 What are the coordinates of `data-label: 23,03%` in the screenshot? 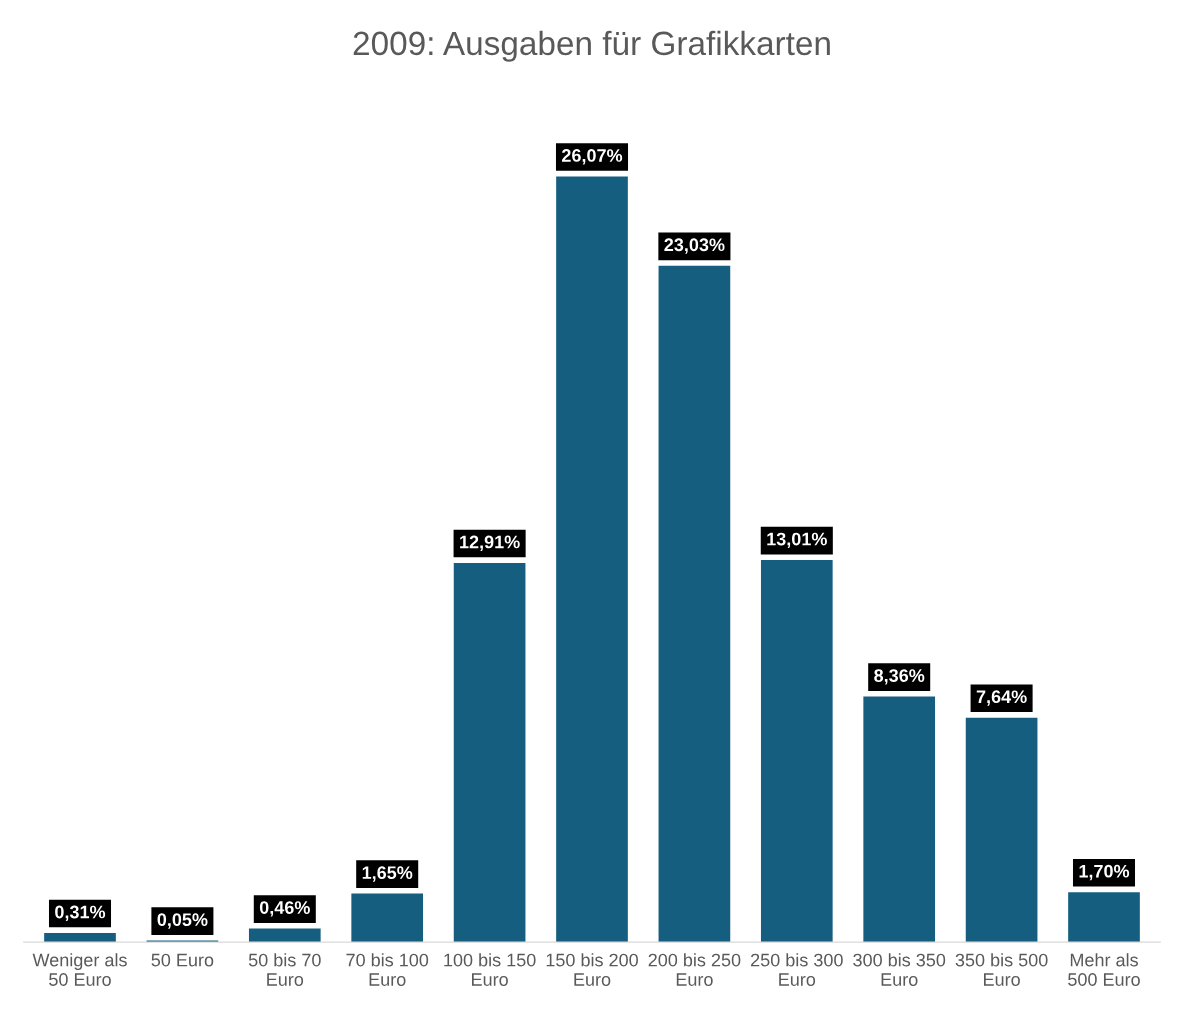 It's located at (694, 246).